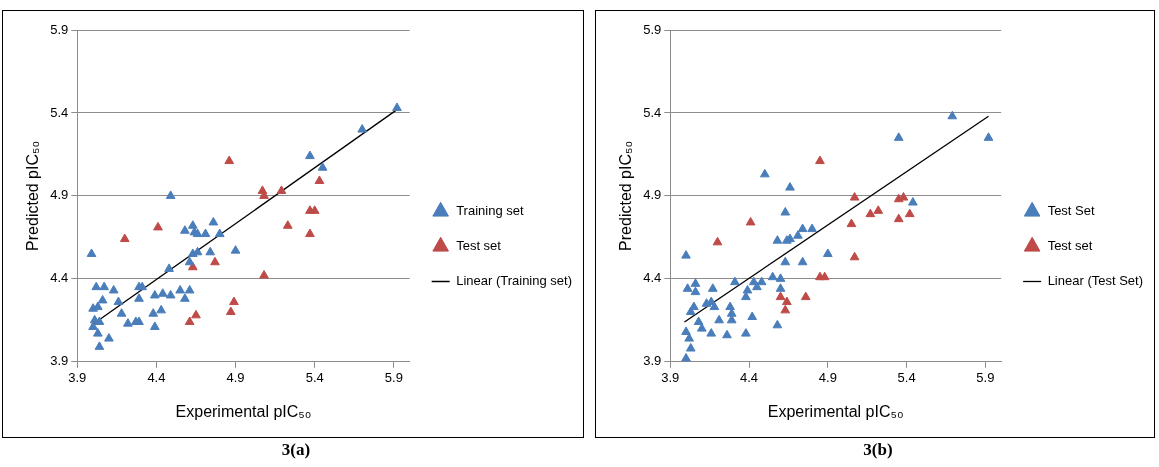 The height and width of the screenshot is (467, 1159). What do you see at coordinates (296, 450) in the screenshot?
I see `text: 3(a)` at bounding box center [296, 450].